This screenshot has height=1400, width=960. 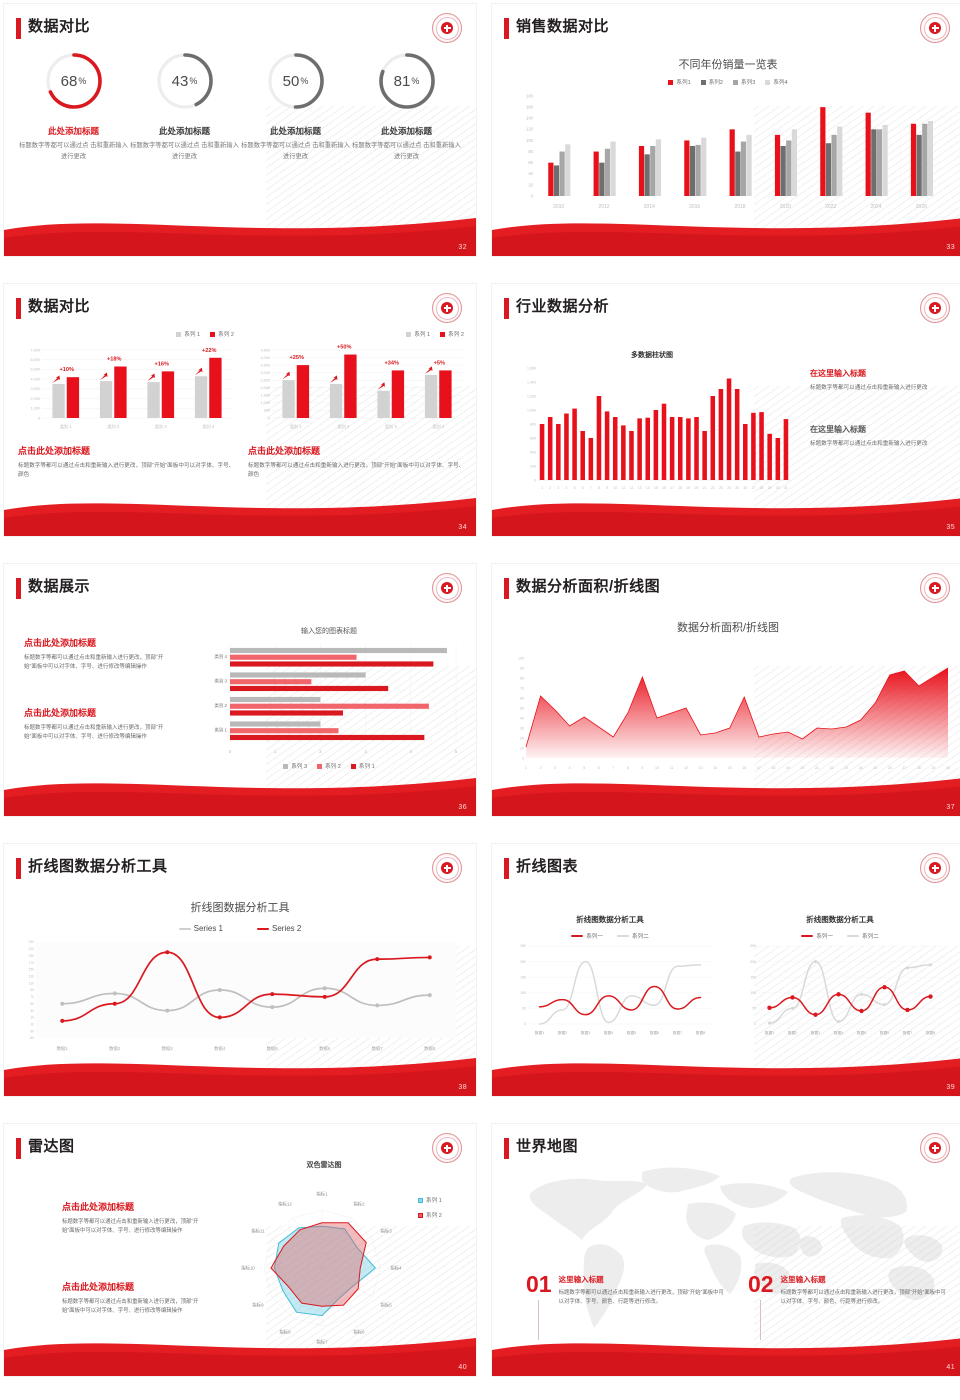 What do you see at coordinates (770, 488) in the screenshot?
I see `svg-text: 29` at bounding box center [770, 488].